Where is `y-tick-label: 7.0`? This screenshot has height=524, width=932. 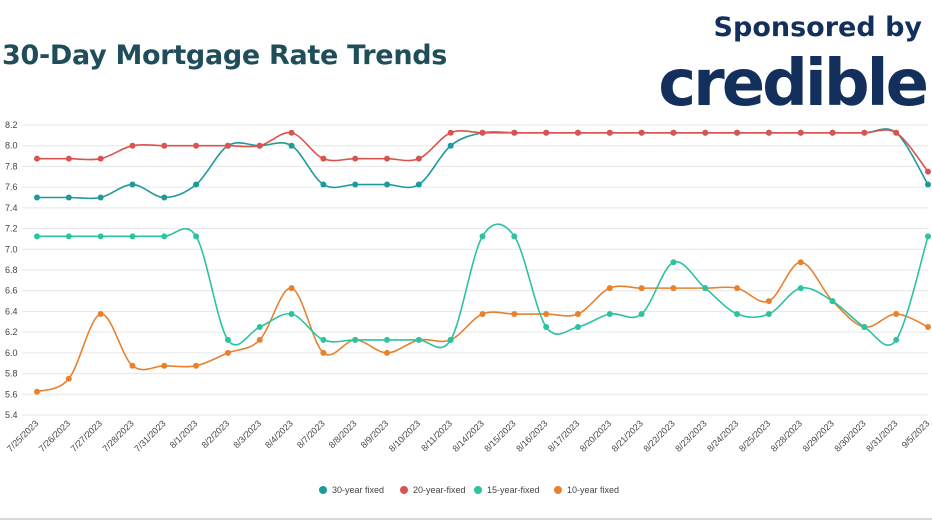 y-tick-label: 7.0 is located at coordinates (11, 249).